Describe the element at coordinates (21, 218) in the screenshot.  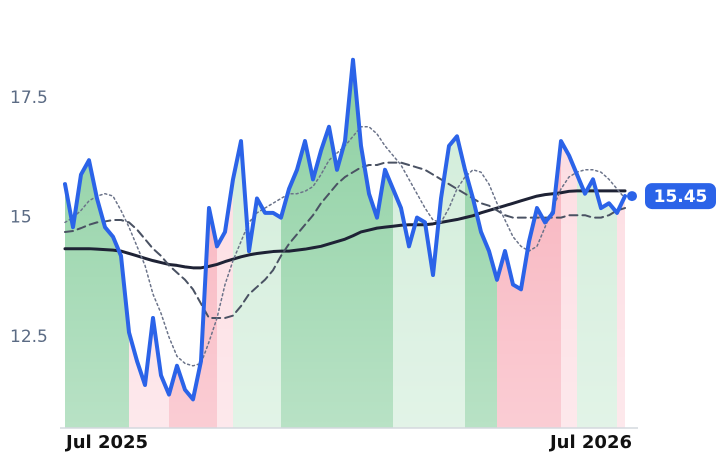
I see `y-tick-label: 15` at that location.